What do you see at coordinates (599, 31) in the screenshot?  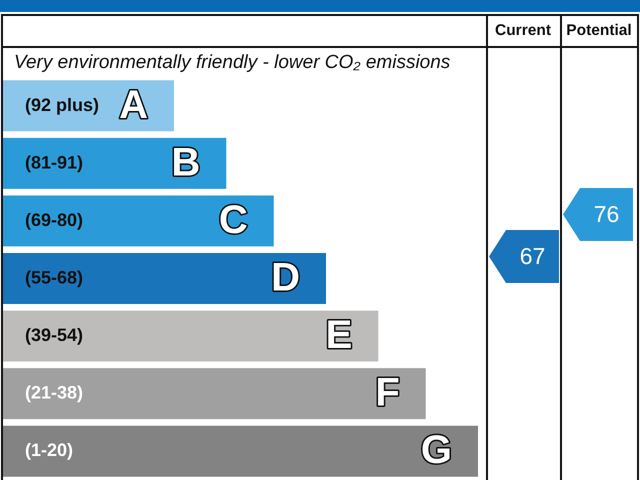 I see `text: Potential` at bounding box center [599, 31].